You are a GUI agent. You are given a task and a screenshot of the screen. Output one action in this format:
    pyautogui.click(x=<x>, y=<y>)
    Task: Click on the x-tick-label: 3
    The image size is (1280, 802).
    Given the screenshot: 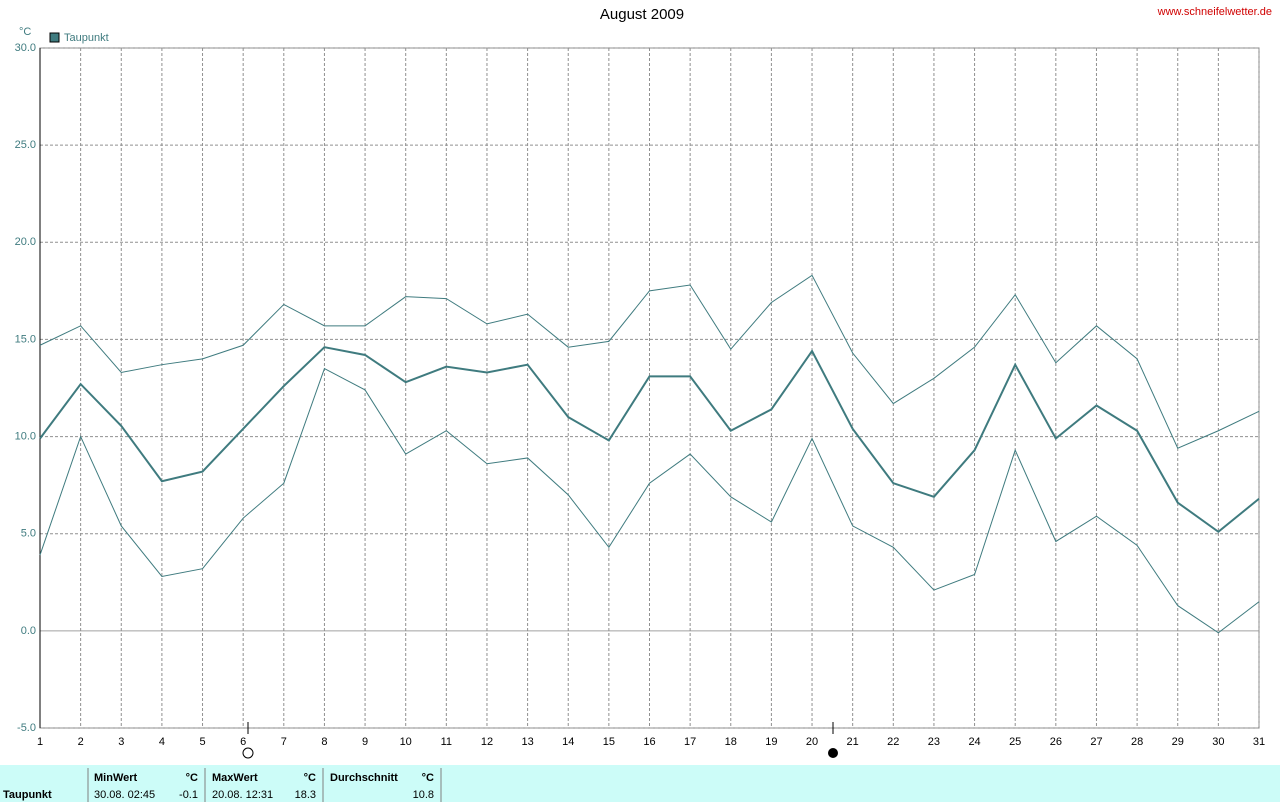 What is the action you would take?
    pyautogui.click(x=121, y=742)
    